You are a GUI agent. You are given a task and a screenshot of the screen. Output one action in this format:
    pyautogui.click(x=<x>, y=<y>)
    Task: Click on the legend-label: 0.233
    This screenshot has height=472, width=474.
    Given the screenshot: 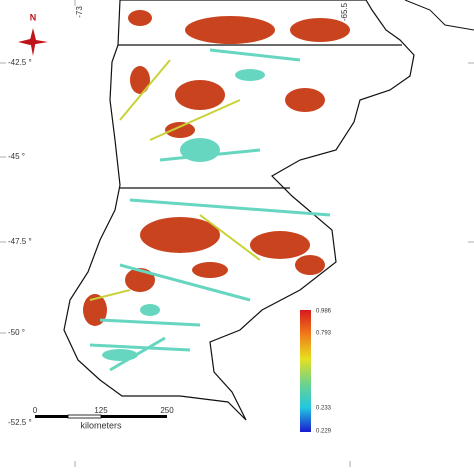 What is the action you would take?
    pyautogui.click(x=324, y=409)
    